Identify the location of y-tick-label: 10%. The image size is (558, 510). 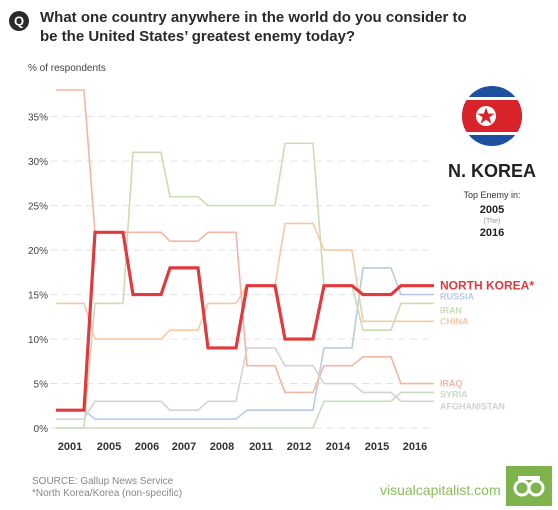
(38, 340).